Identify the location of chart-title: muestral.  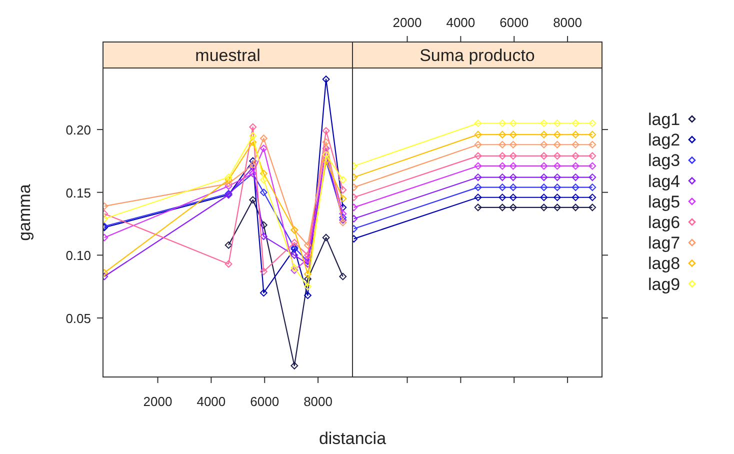
(227, 55).